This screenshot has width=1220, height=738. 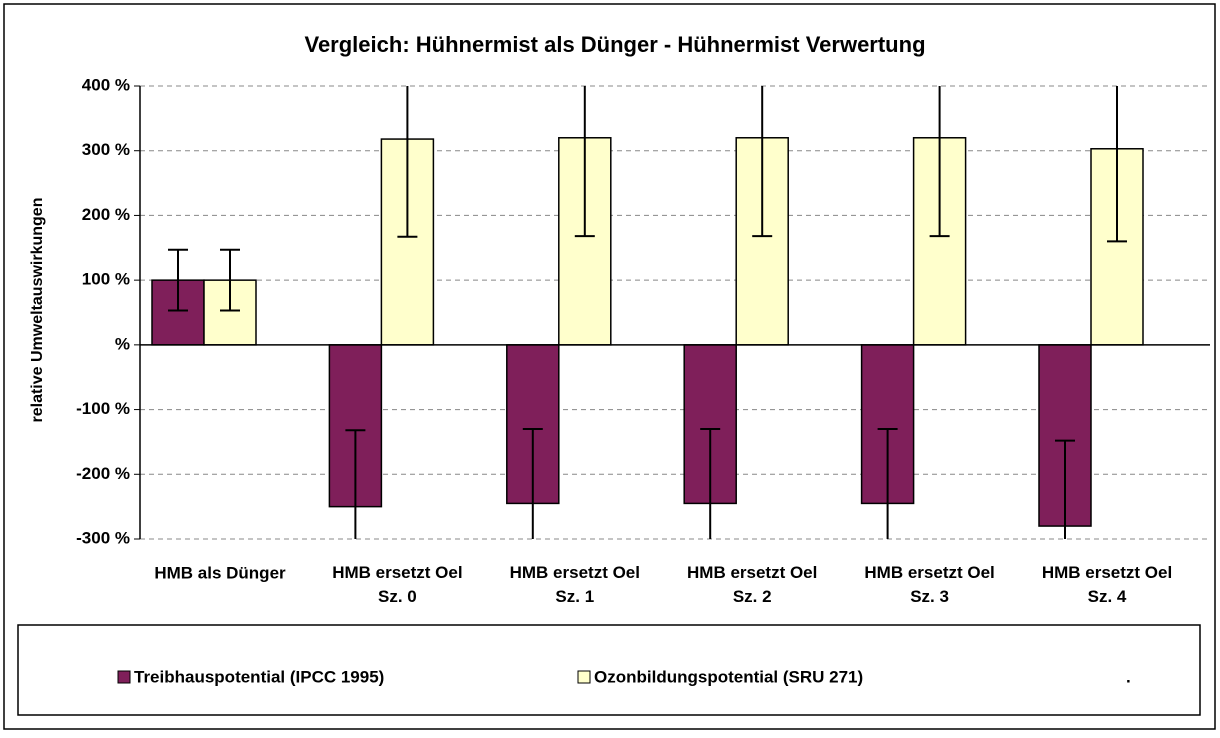 I want to click on x-tick-label-line: Sz. 4, so click(x=1107, y=596).